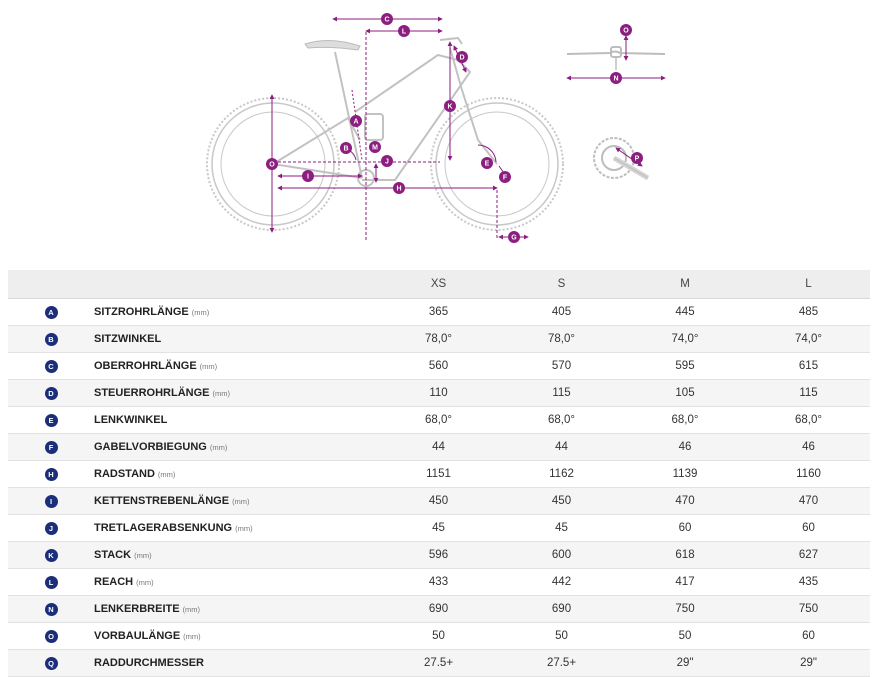 Image resolution: width=880 pixels, height=677 pixels. I want to click on value-cell-m: 46, so click(685, 447).